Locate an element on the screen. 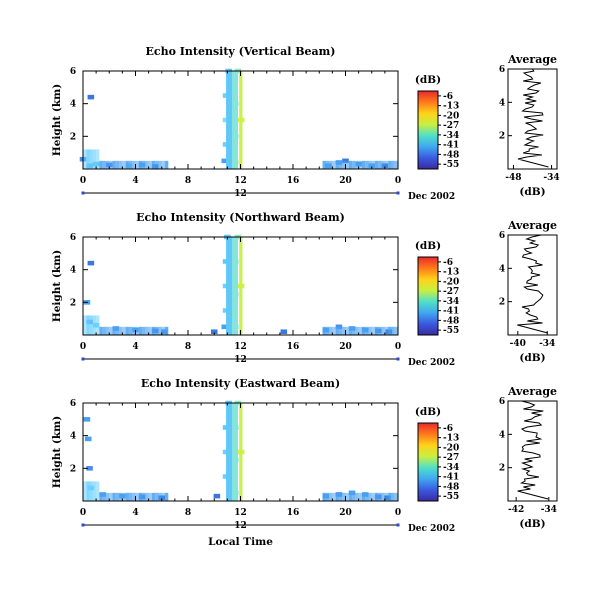  profile-curve is located at coordinates (533, 118).